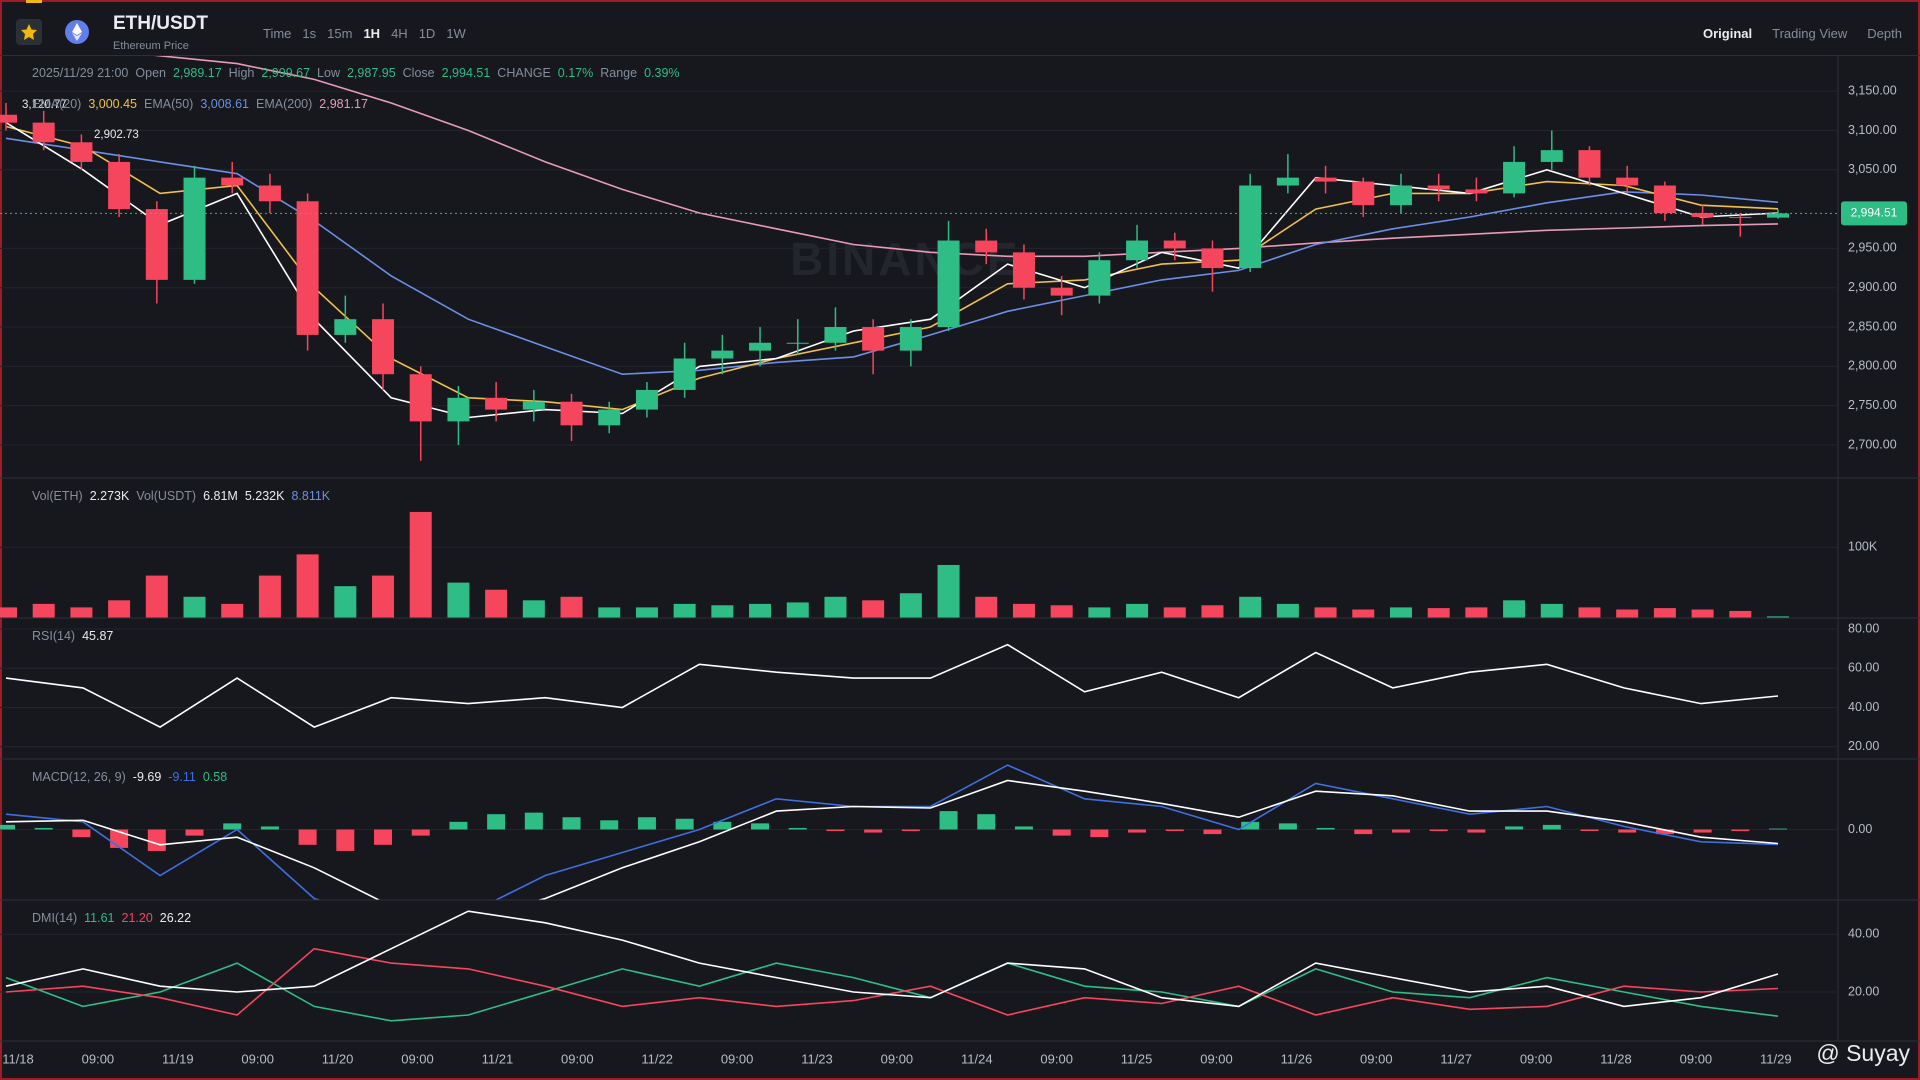 The width and height of the screenshot is (1920, 1080). I want to click on y-tick-label: 60.00, so click(1863, 668).